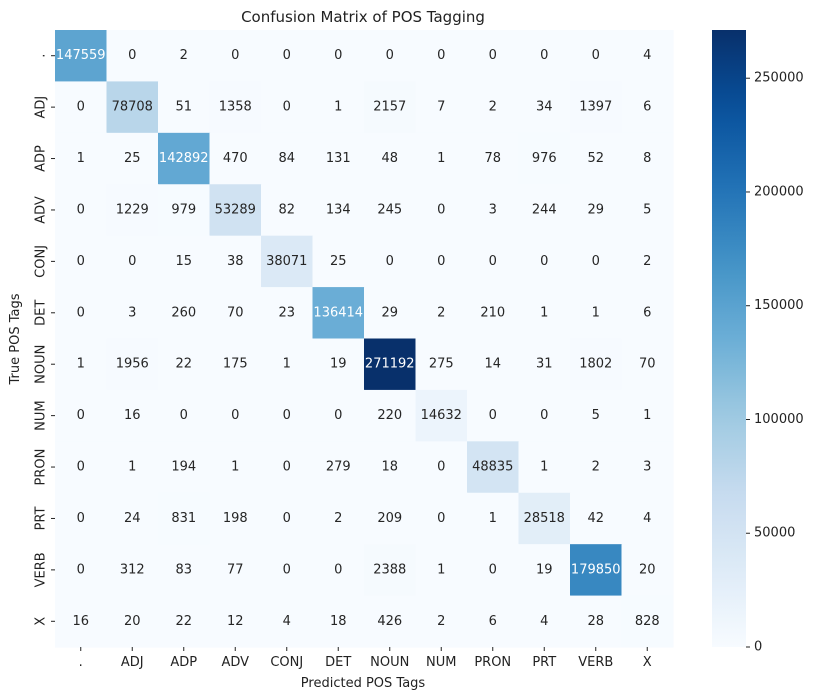 The height and width of the screenshot is (699, 815). Describe the element at coordinates (235, 261) in the screenshot. I see `cell-value-label: 38` at that location.